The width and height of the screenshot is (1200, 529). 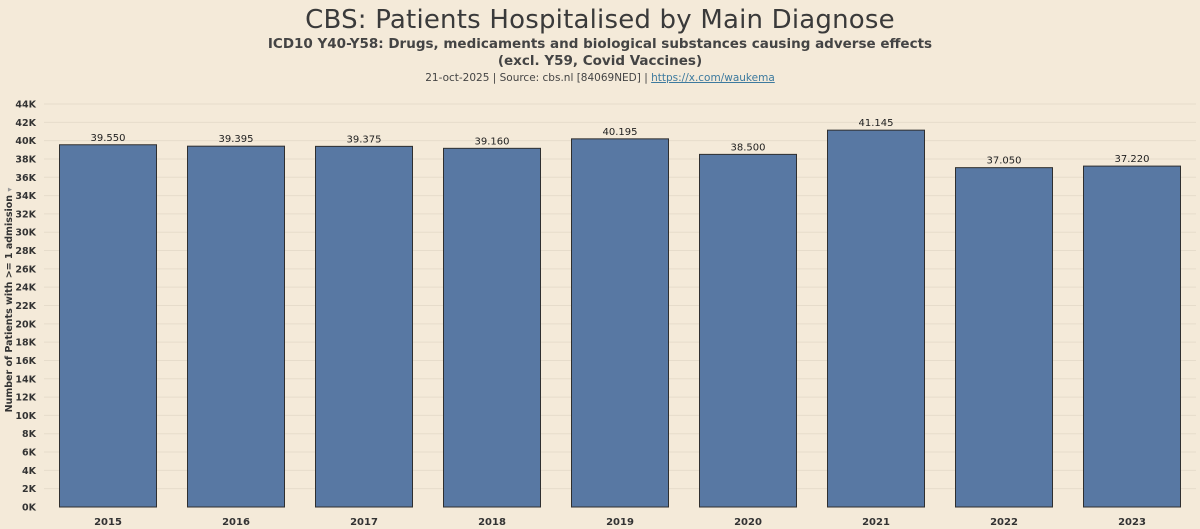 I want to click on x-axis-ticks: 2015 2016 2017 2018 2019 2020 2021 2022 2023, so click(x=620, y=522).